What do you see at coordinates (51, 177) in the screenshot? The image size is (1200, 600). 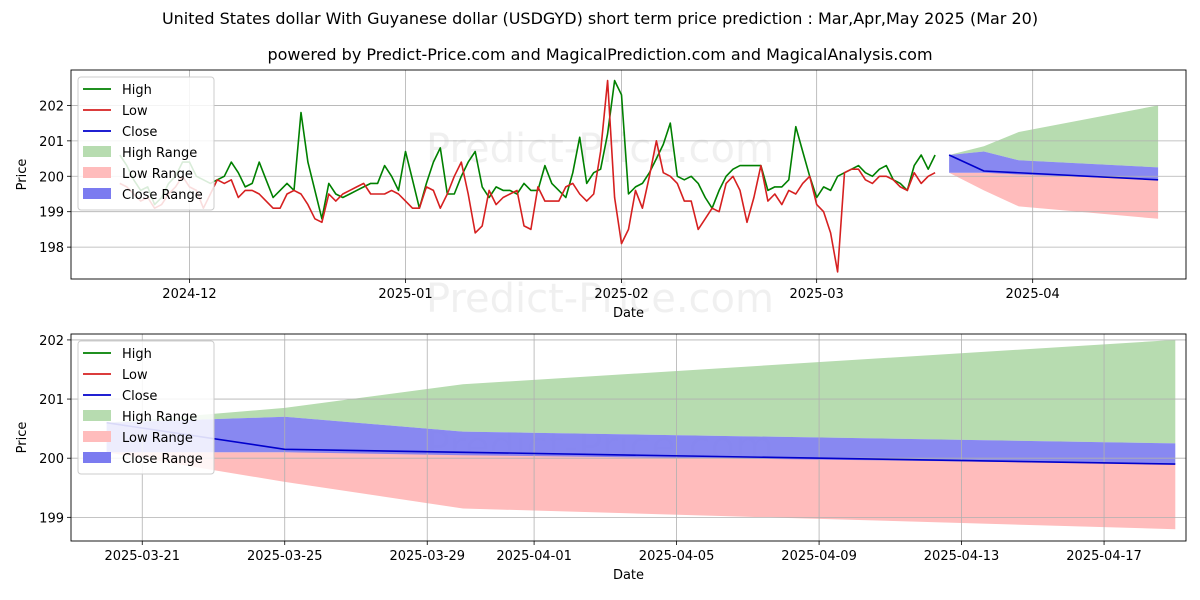 I see `panel1-y-tick-label: 200` at bounding box center [51, 177].